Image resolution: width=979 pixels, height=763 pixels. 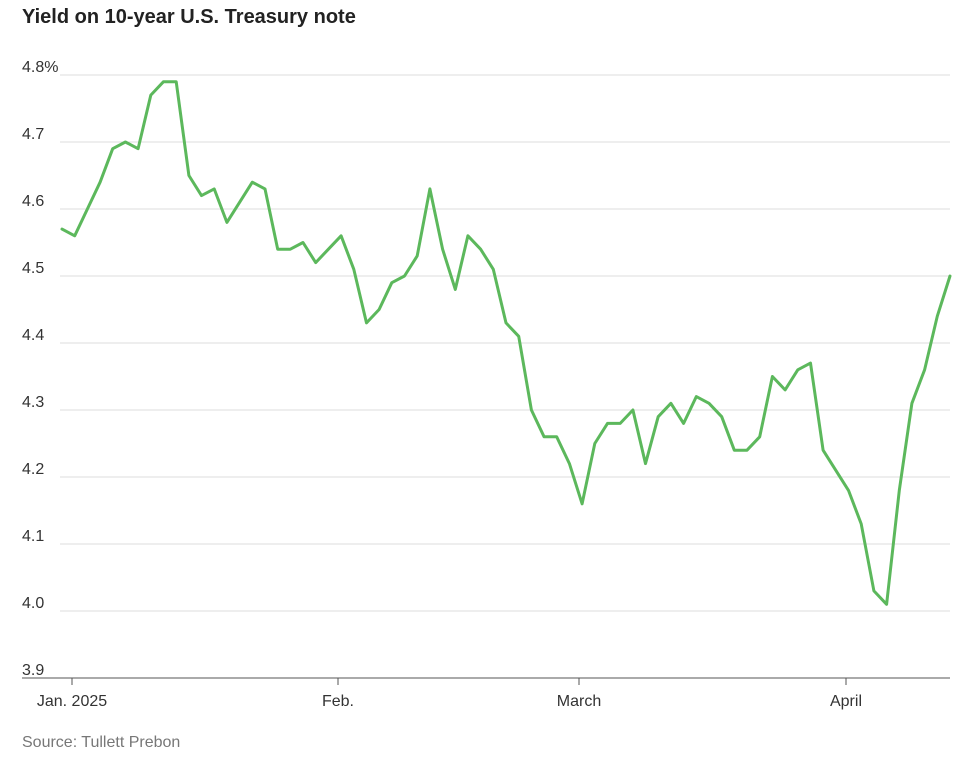 I want to click on y-tick-label: 4.7, so click(x=33, y=134).